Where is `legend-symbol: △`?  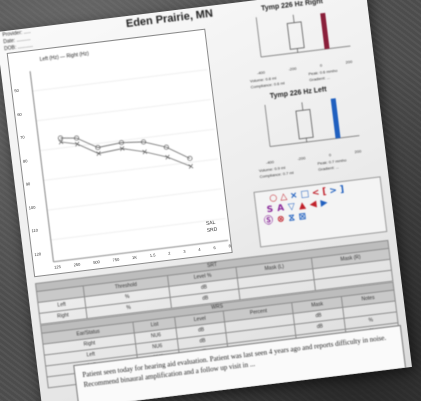
legend-symbol: △ is located at coordinates (283, 197).